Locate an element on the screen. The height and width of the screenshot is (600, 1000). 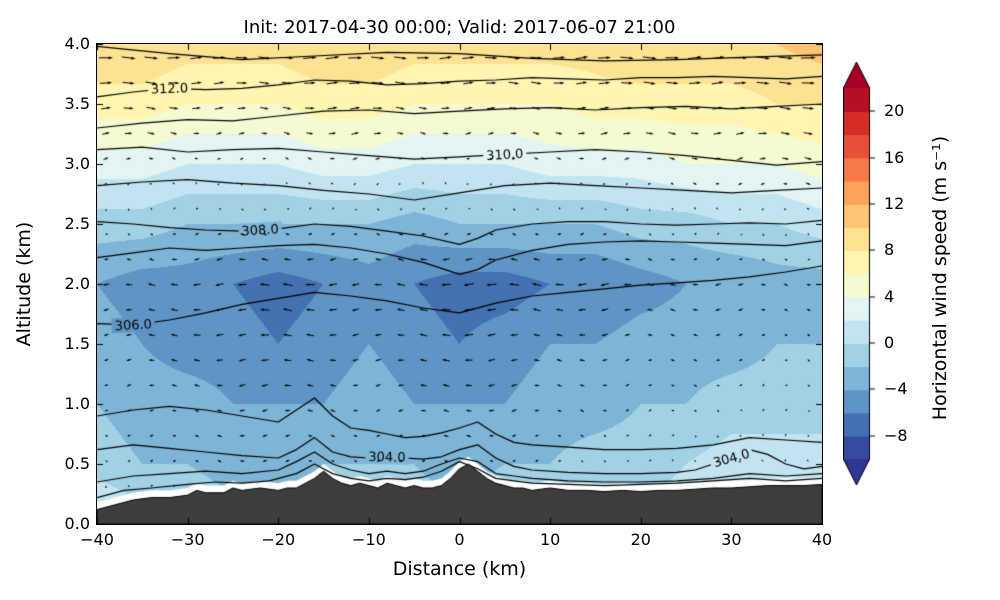
y-tick-label: 3.0 is located at coordinates (77, 163).